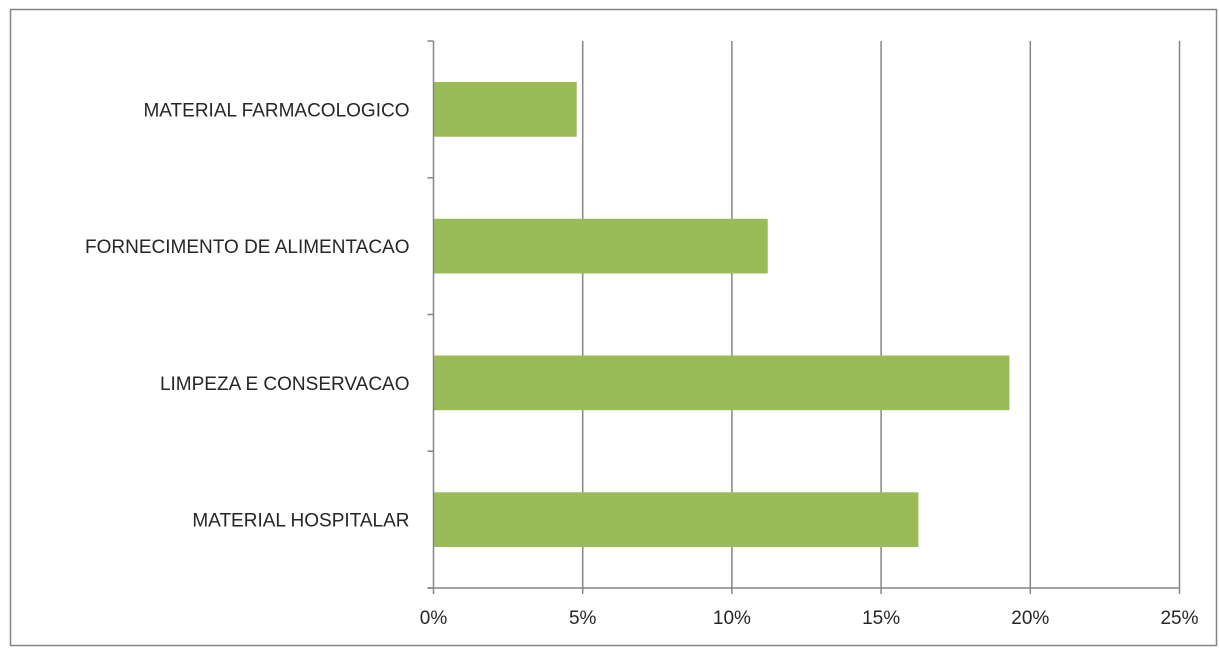 This screenshot has width=1219, height=652. I want to click on x-tick-label: 10%, so click(732, 618).